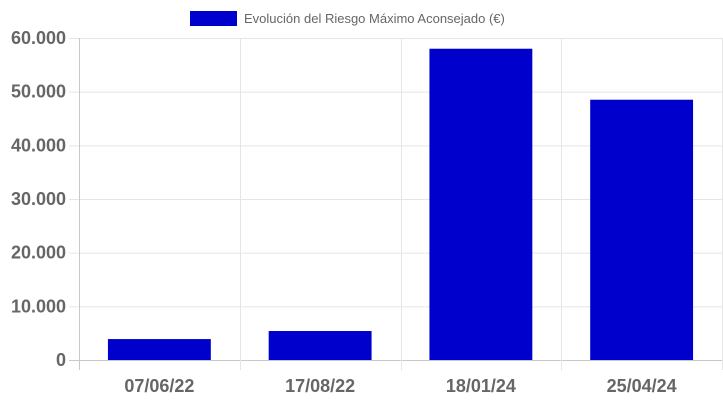 This screenshot has width=723, height=402. What do you see at coordinates (320, 386) in the screenshot?
I see `x-tick-label: 17/08/22` at bounding box center [320, 386].